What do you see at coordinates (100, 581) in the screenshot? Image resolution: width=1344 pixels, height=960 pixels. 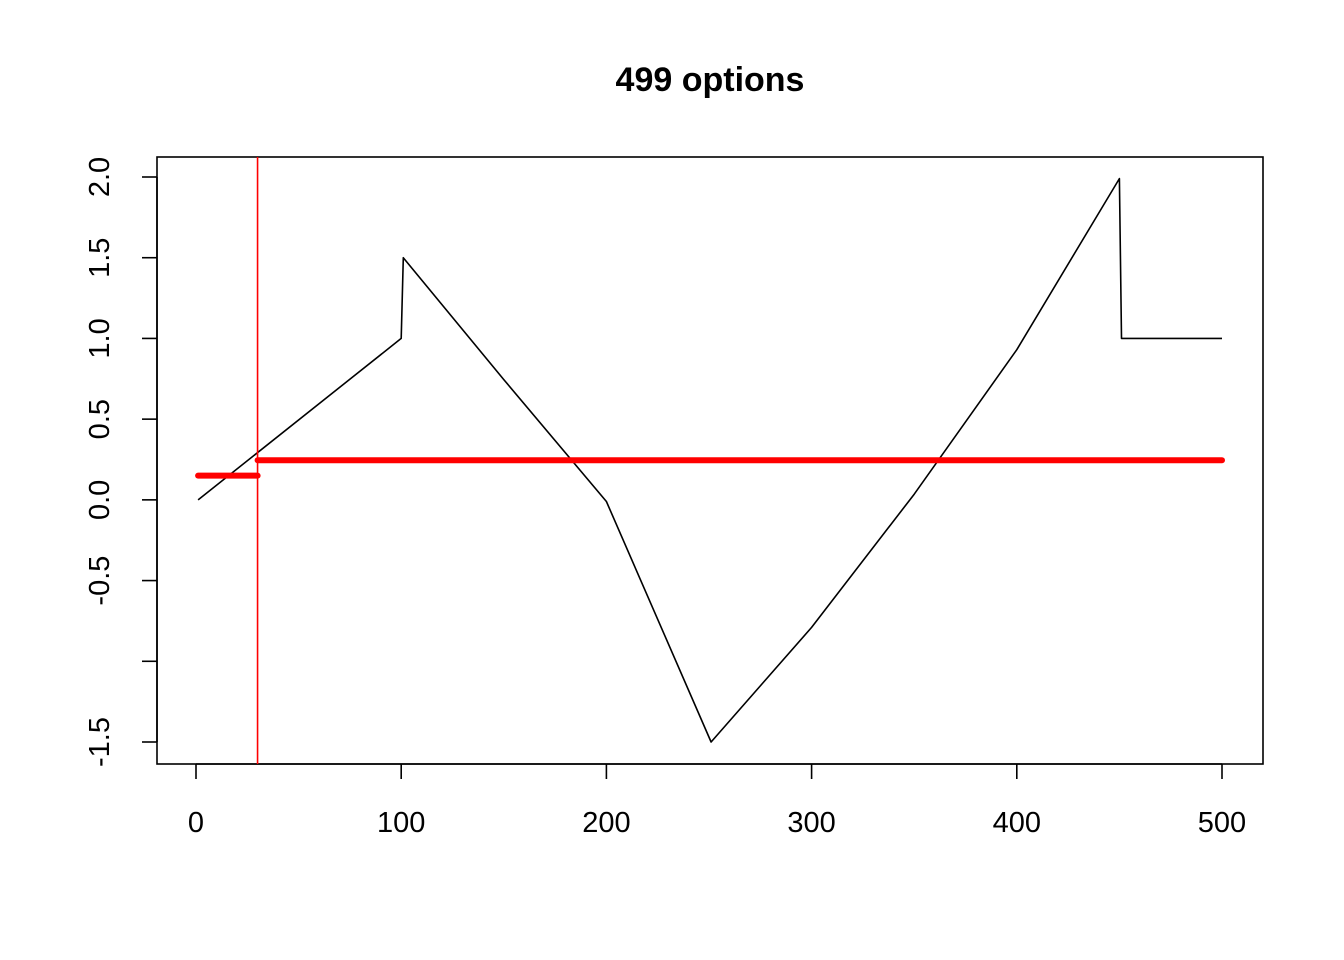 I see `y-tick-label: -0.5` at bounding box center [100, 581].